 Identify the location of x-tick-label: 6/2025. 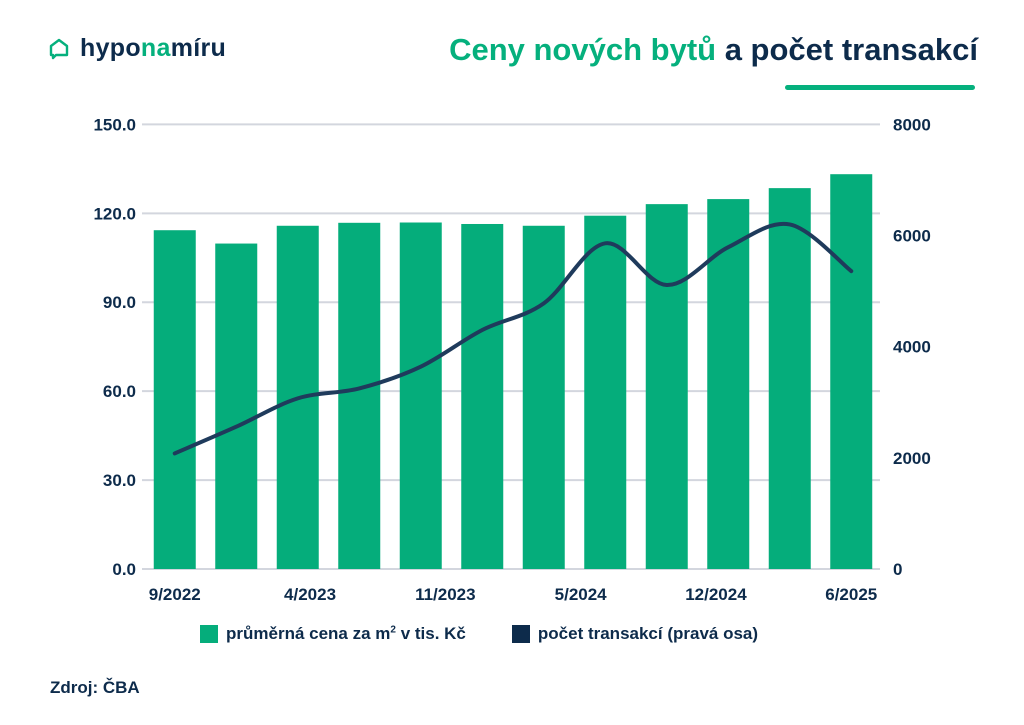
(851, 594).